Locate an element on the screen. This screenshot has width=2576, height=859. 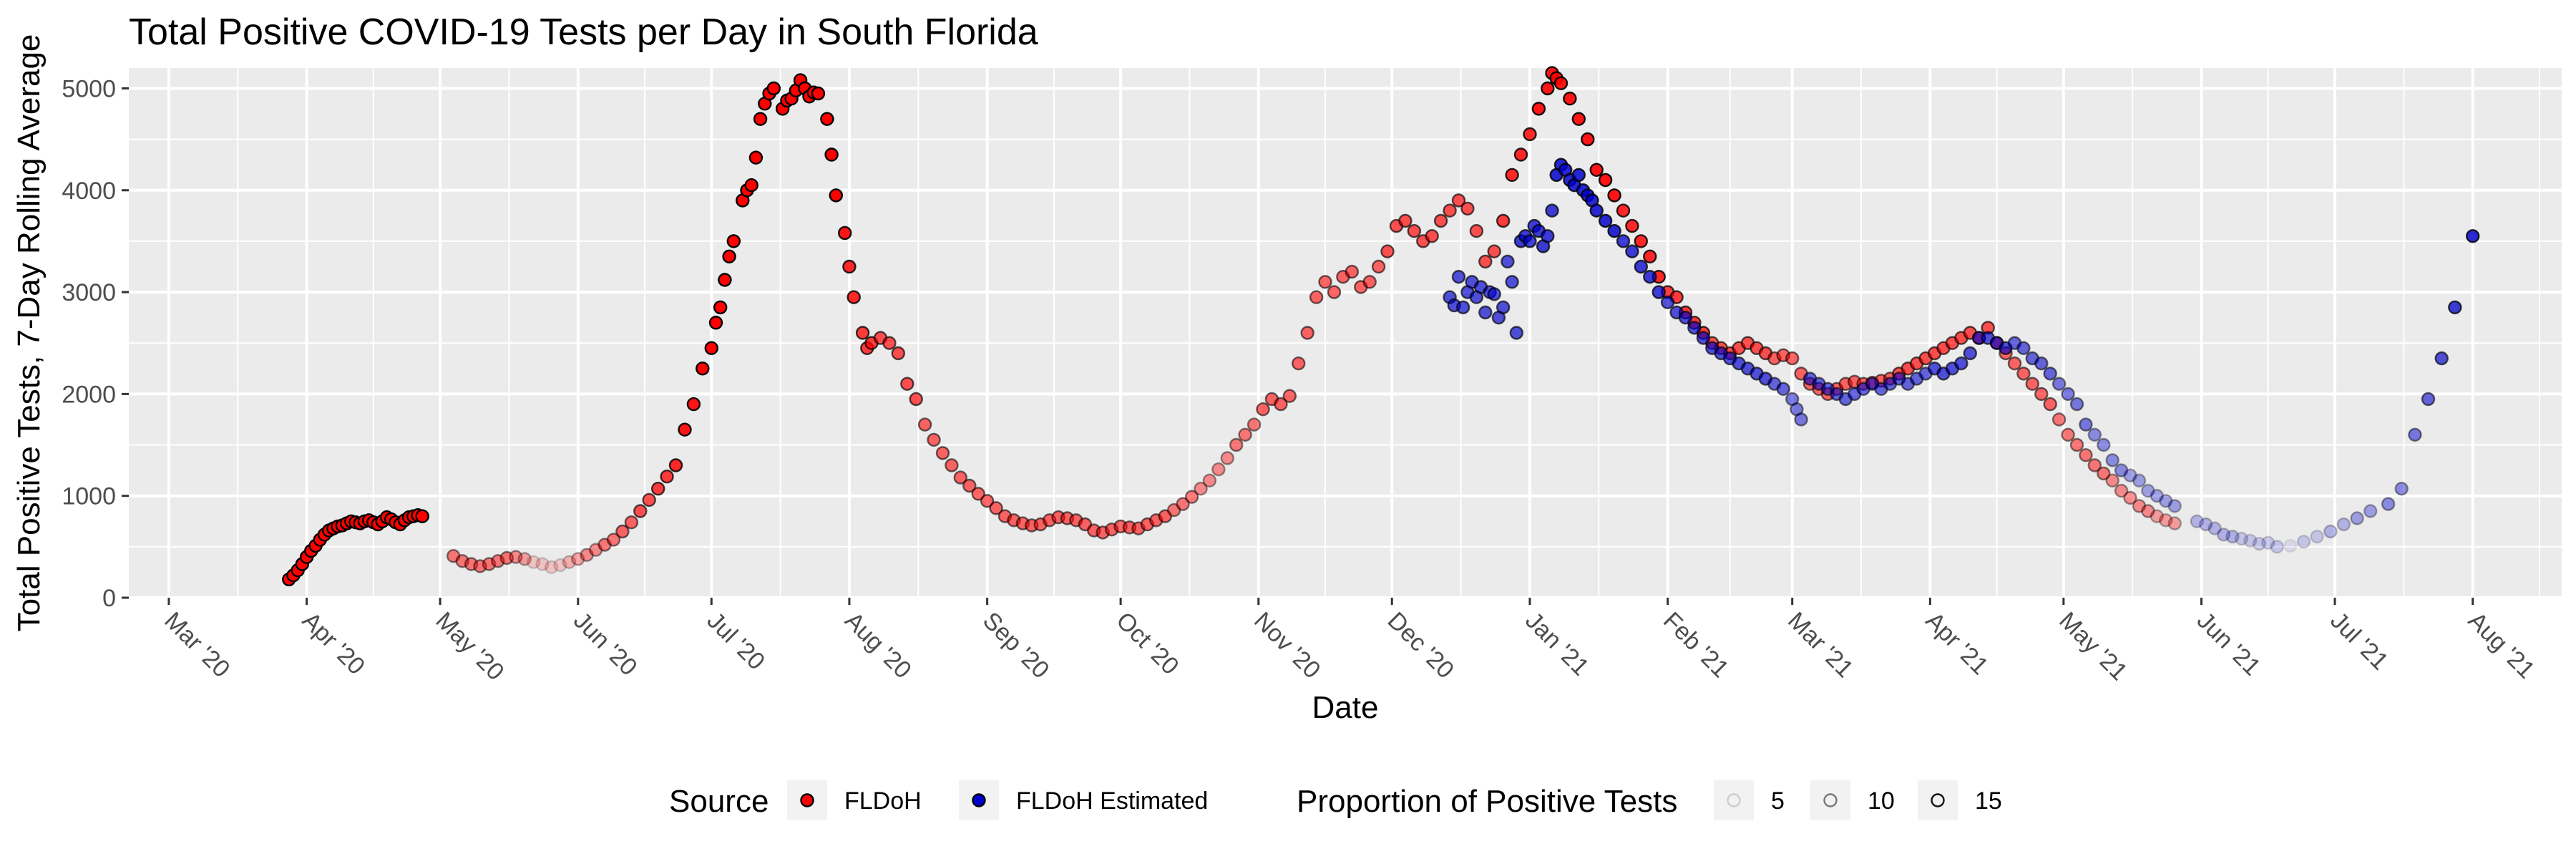
legend-proportion-label: 15 is located at coordinates (1988, 801).